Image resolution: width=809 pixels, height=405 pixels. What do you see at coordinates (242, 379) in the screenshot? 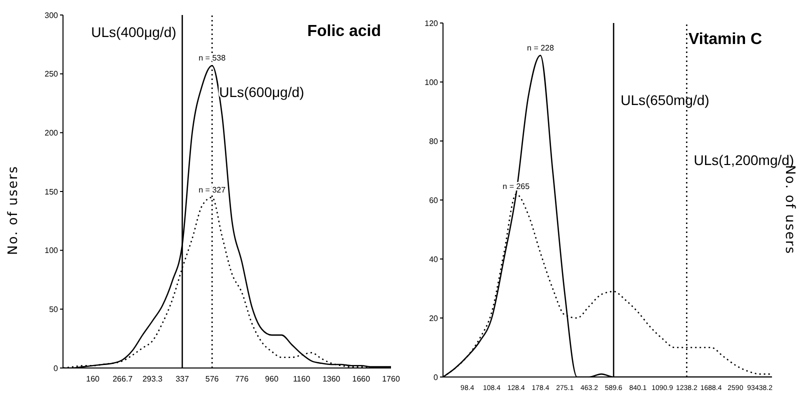
I see `x-tick-label: 776` at bounding box center [242, 379].